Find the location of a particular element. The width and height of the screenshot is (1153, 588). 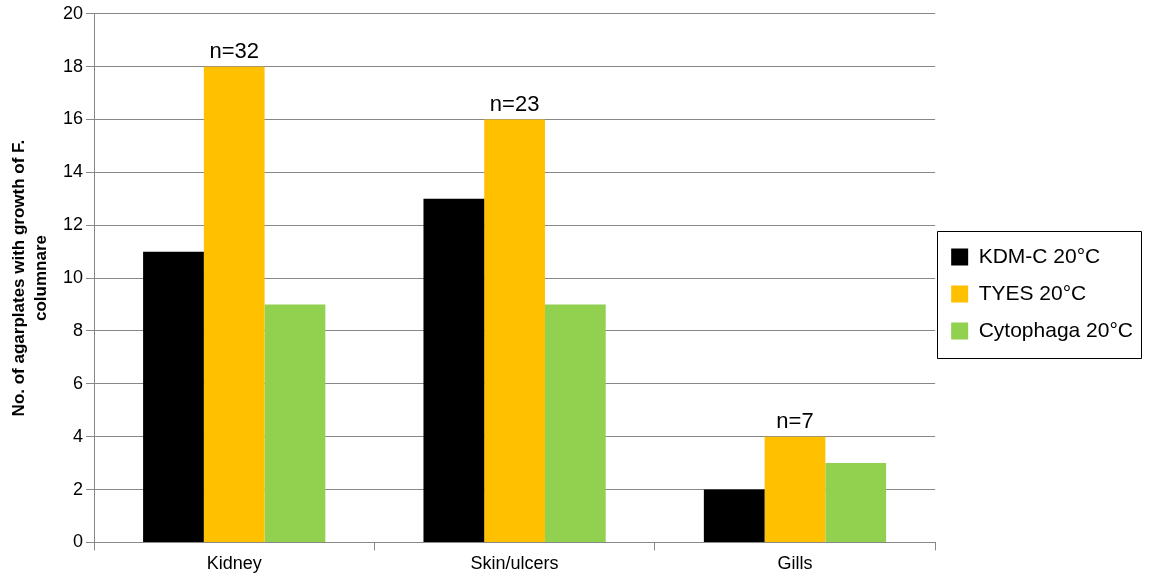

annotation: n=7 is located at coordinates (795, 420).